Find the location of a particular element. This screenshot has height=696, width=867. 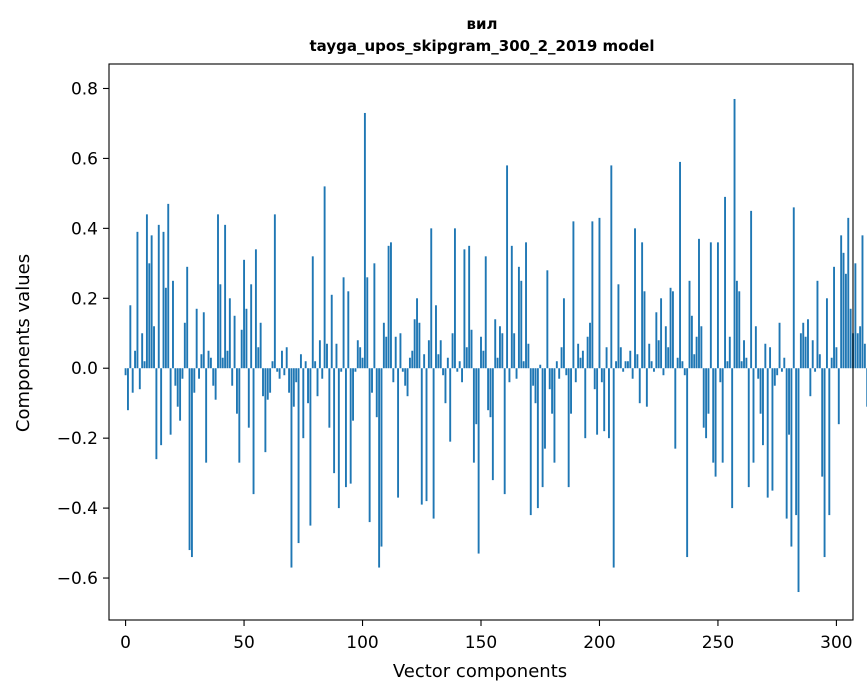

x-tick-label: 200 is located at coordinates (599, 643).